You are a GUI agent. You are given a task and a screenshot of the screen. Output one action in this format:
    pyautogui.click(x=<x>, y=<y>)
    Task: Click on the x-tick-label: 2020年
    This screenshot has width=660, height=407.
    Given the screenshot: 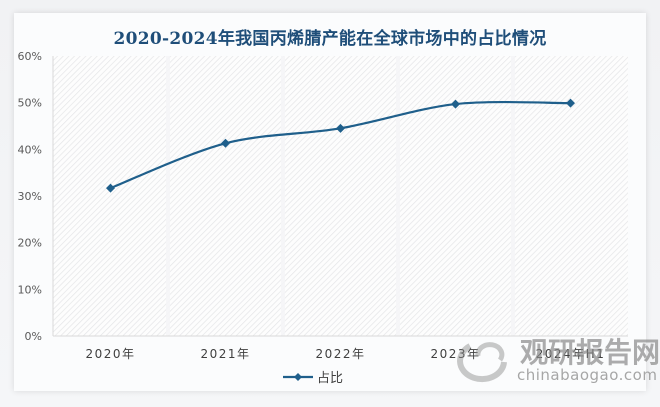 What is the action you would take?
    pyautogui.click(x=110, y=354)
    